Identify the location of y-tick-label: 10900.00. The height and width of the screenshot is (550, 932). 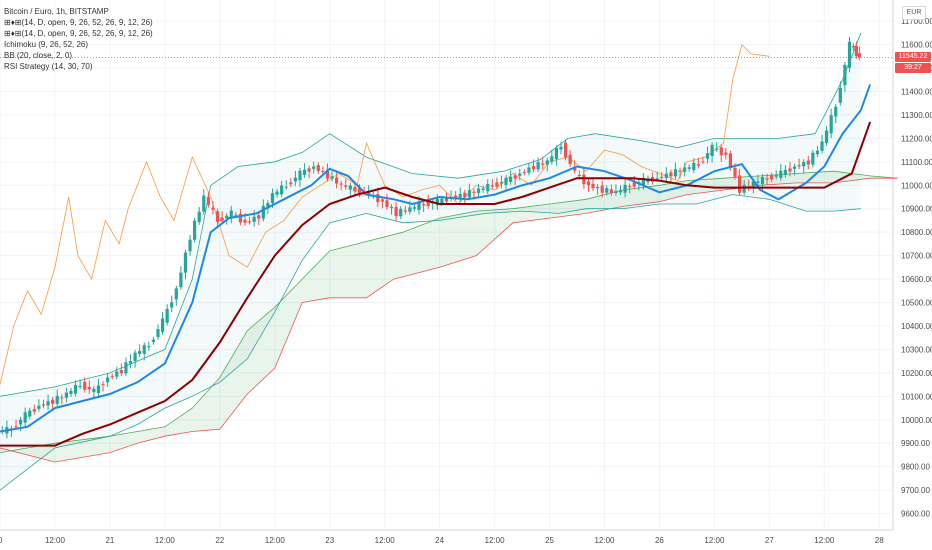
(916, 209).